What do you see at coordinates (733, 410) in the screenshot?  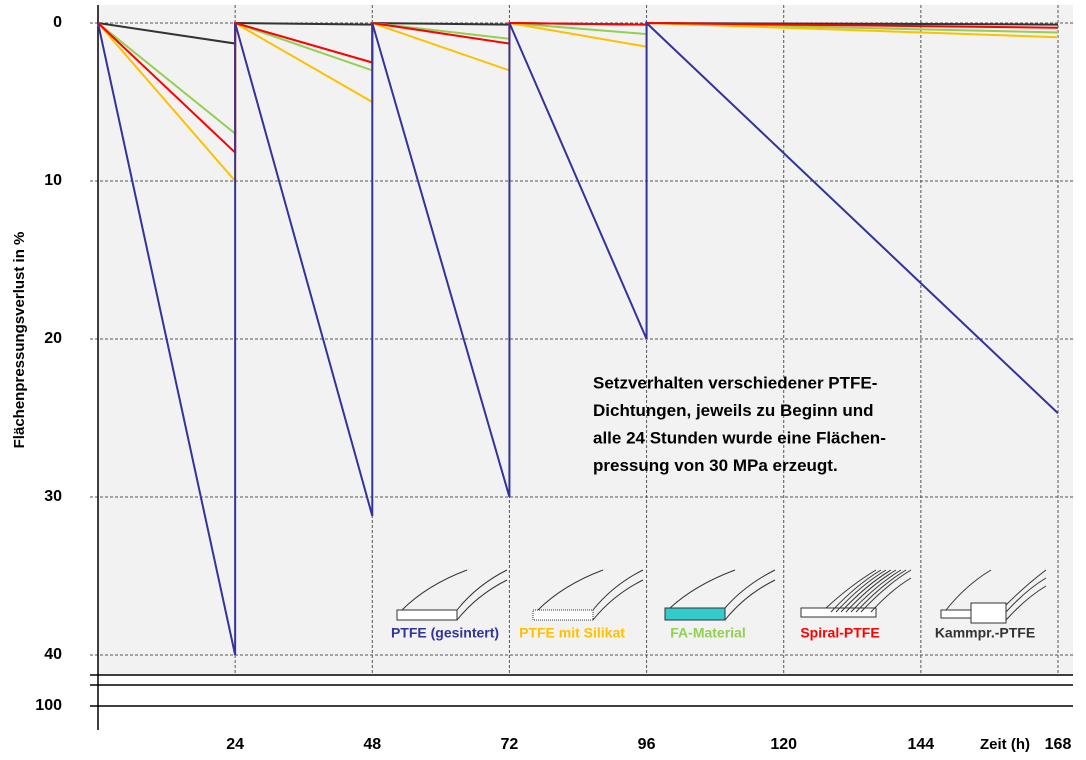 I see `annotation: Dichtungen, jeweils zu Beginn und` at bounding box center [733, 410].